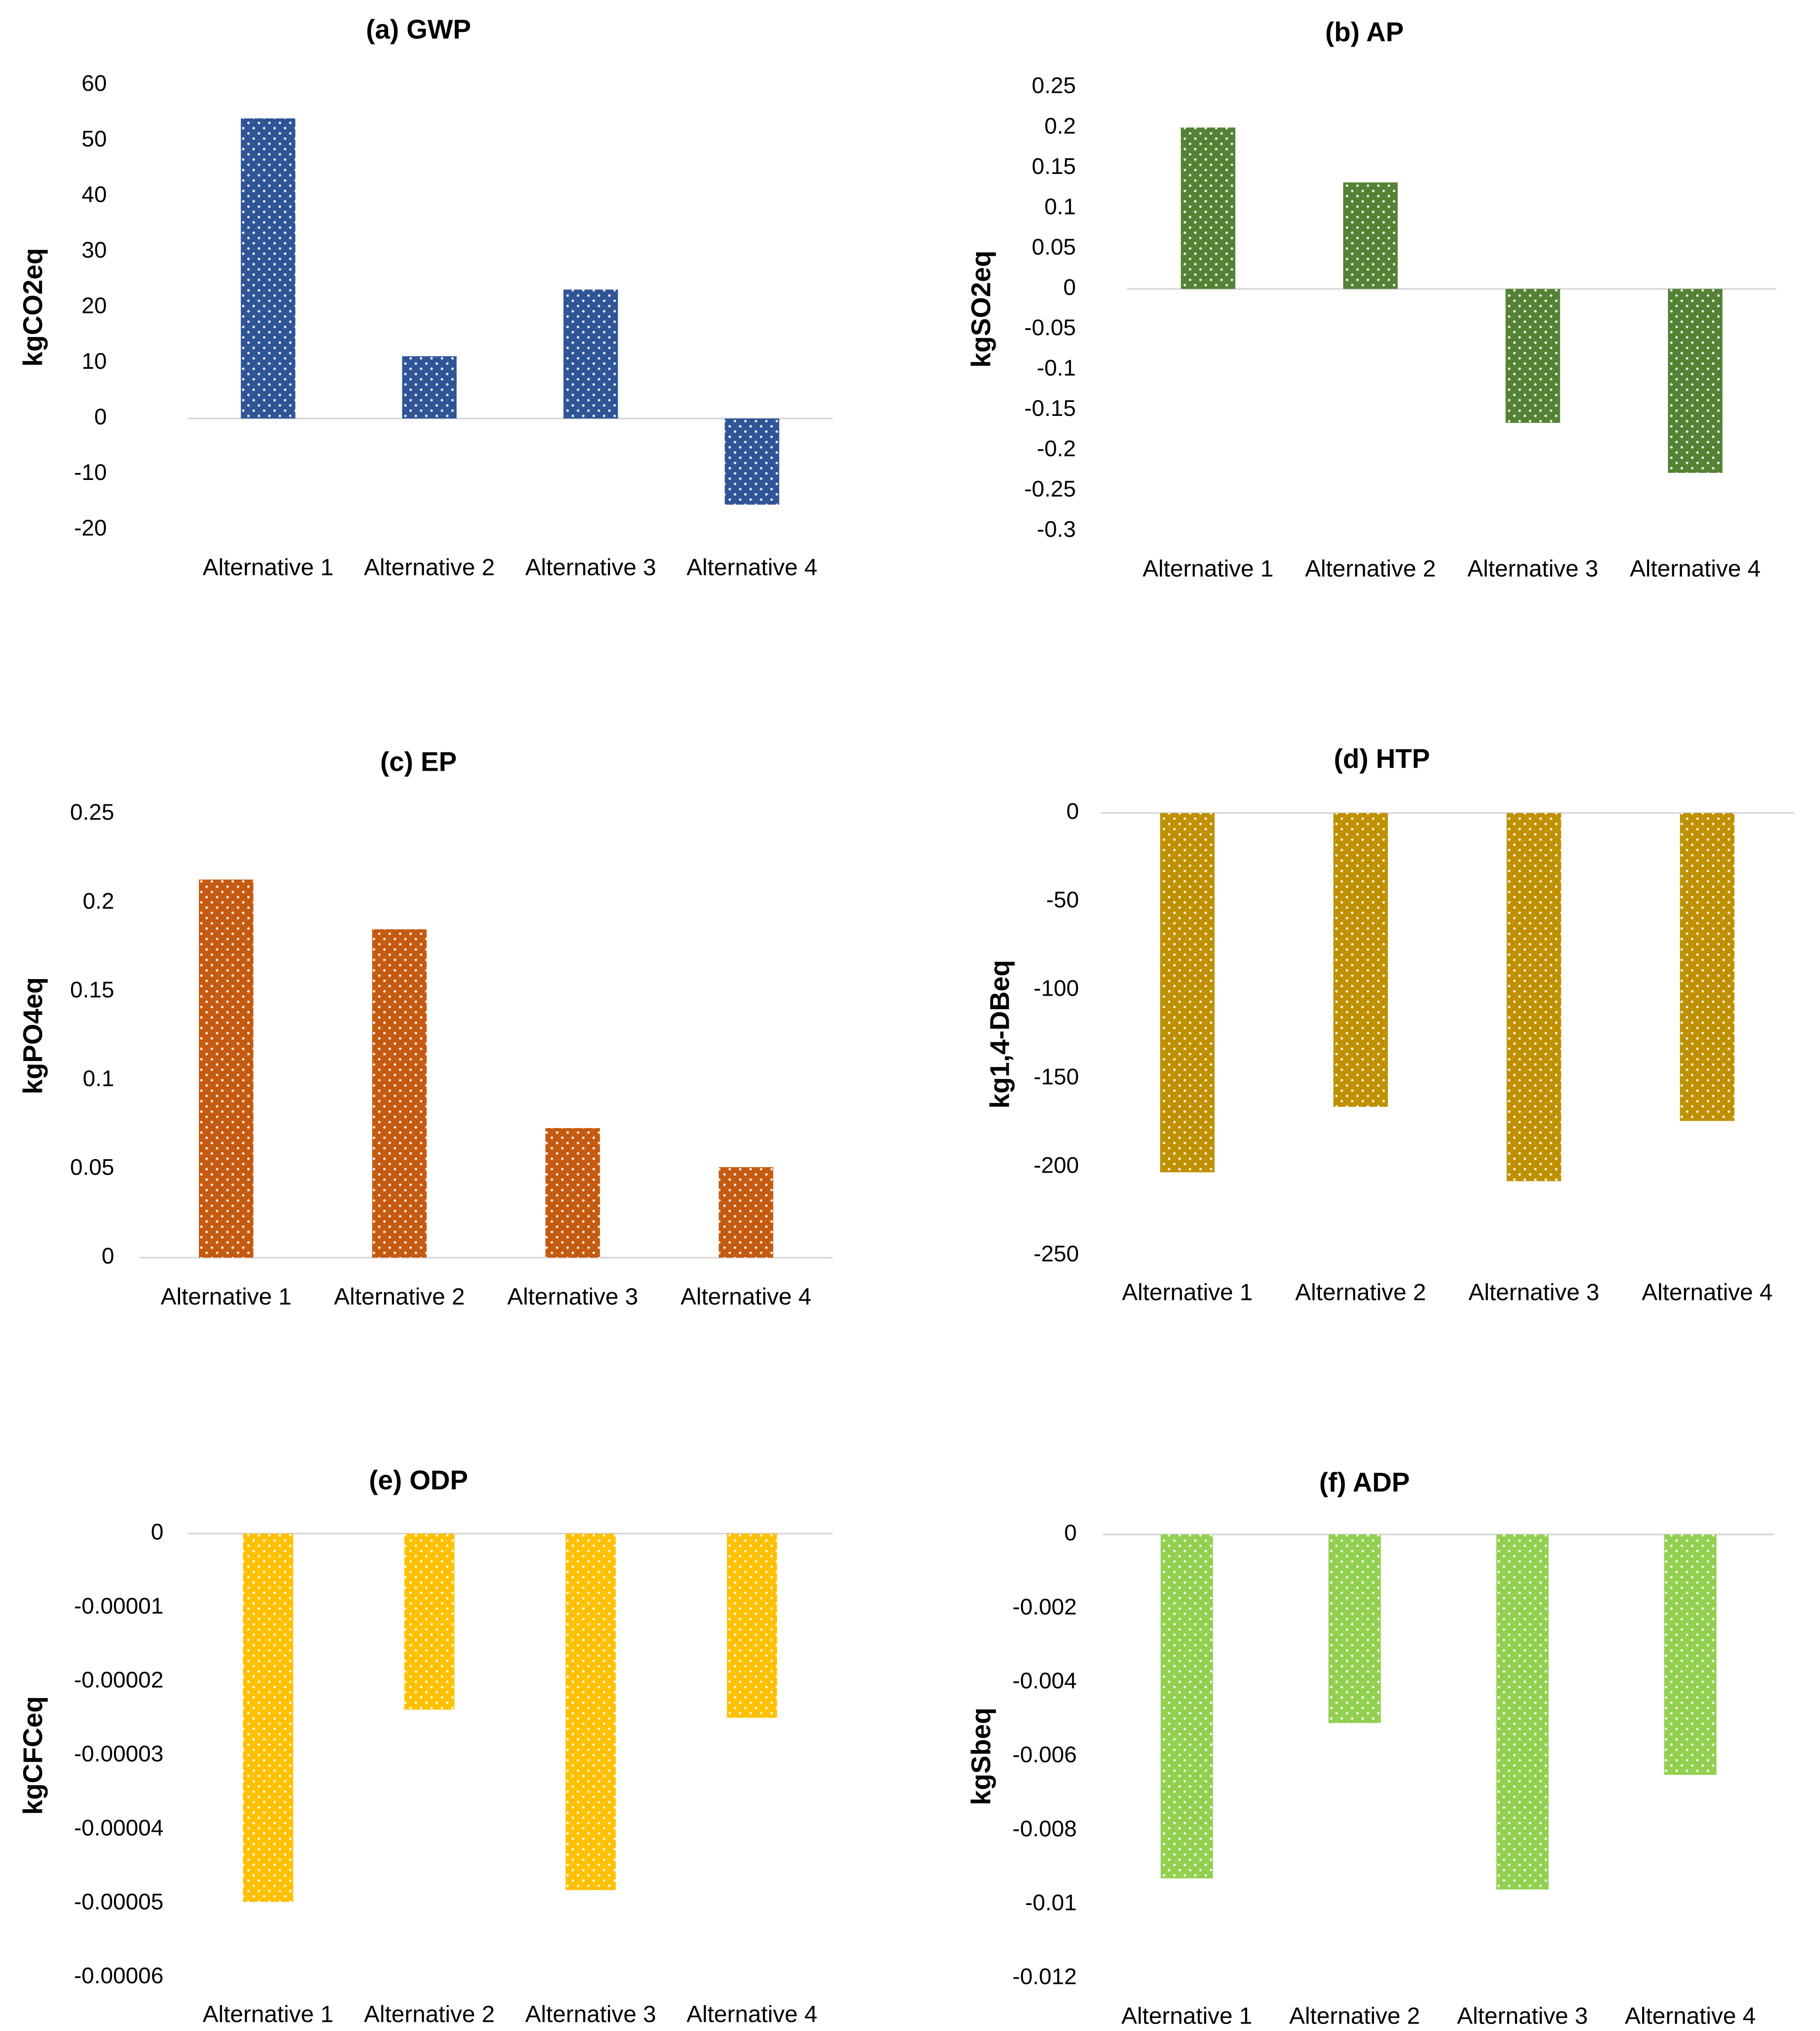 The height and width of the screenshot is (2031, 1820). What do you see at coordinates (1045, 1977) in the screenshot?
I see `y-tick-label: -0.012` at bounding box center [1045, 1977].